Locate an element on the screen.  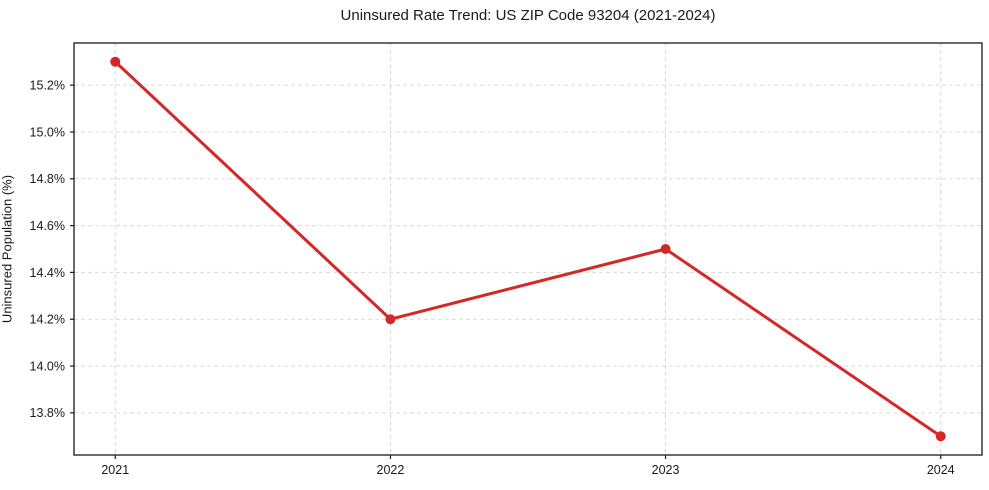
y-tick-label: 14.4% is located at coordinates (47, 273).